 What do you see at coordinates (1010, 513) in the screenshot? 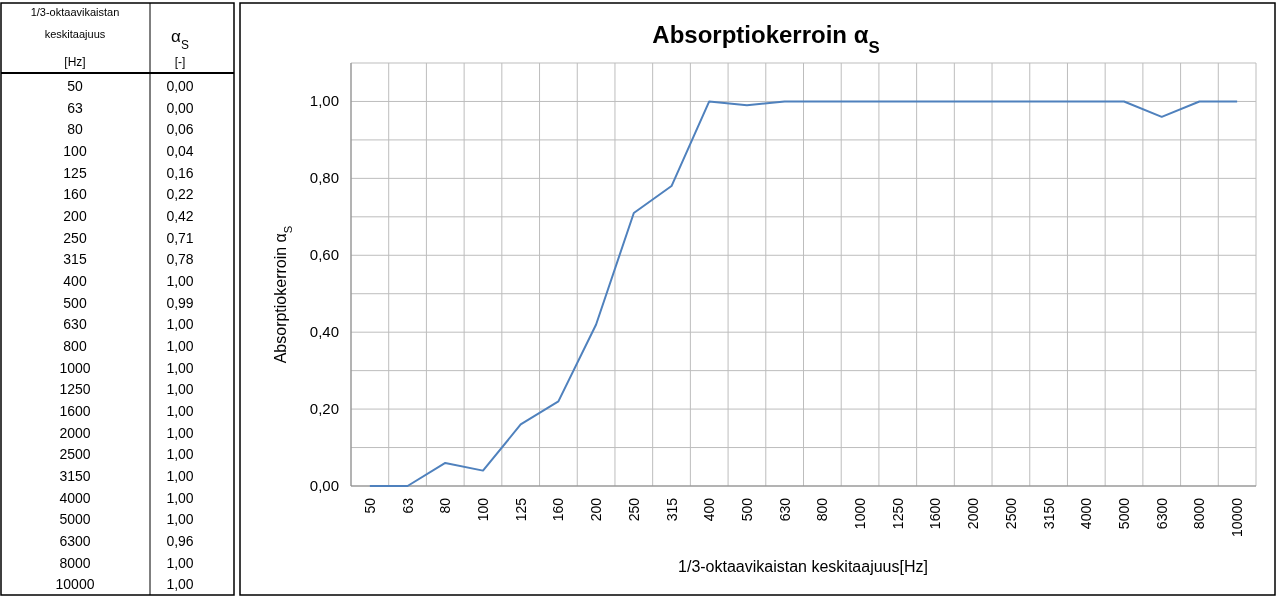
I see `x-tick-label: 2500` at bounding box center [1010, 513].